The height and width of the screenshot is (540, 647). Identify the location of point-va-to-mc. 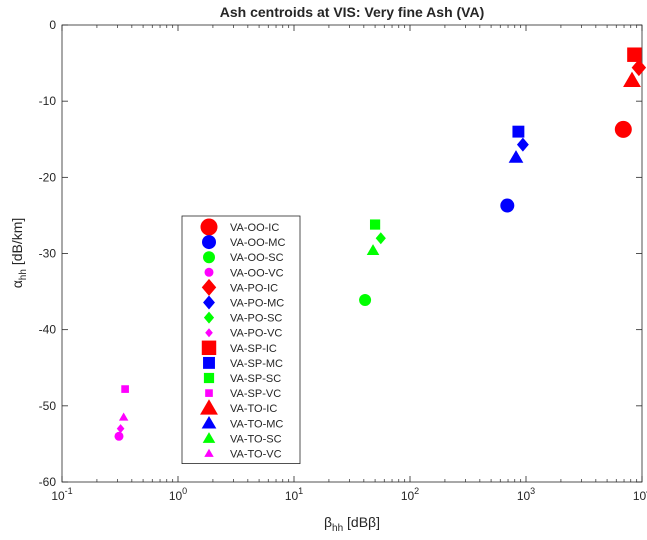
(516, 156).